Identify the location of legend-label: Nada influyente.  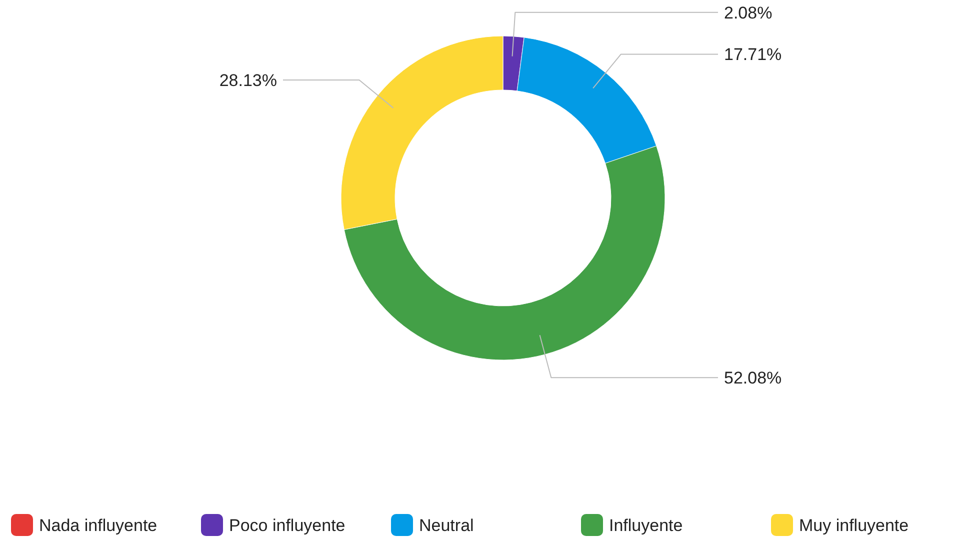
(98, 525).